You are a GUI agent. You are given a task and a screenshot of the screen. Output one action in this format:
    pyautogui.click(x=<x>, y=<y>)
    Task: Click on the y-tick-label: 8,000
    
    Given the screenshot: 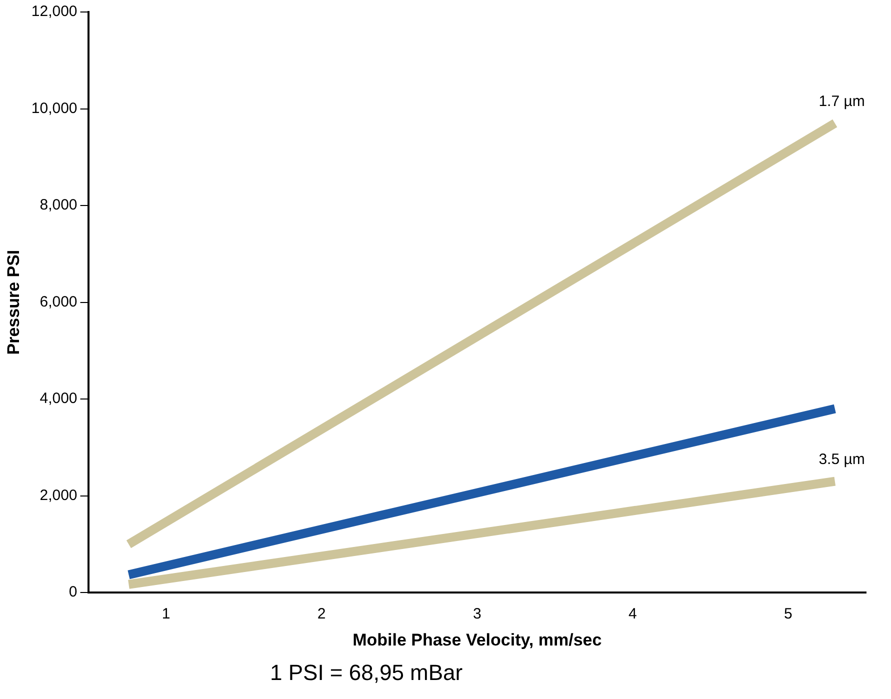 What is the action you would take?
    pyautogui.click(x=59, y=205)
    